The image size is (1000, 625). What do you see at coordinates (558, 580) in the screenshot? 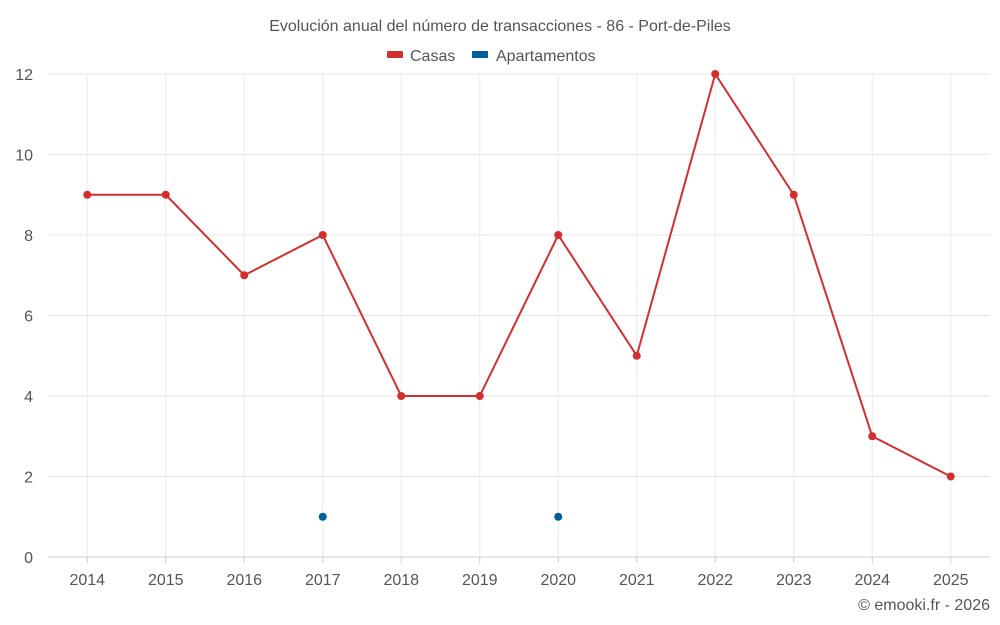
I see `x-tick-label: 2020` at bounding box center [558, 580].